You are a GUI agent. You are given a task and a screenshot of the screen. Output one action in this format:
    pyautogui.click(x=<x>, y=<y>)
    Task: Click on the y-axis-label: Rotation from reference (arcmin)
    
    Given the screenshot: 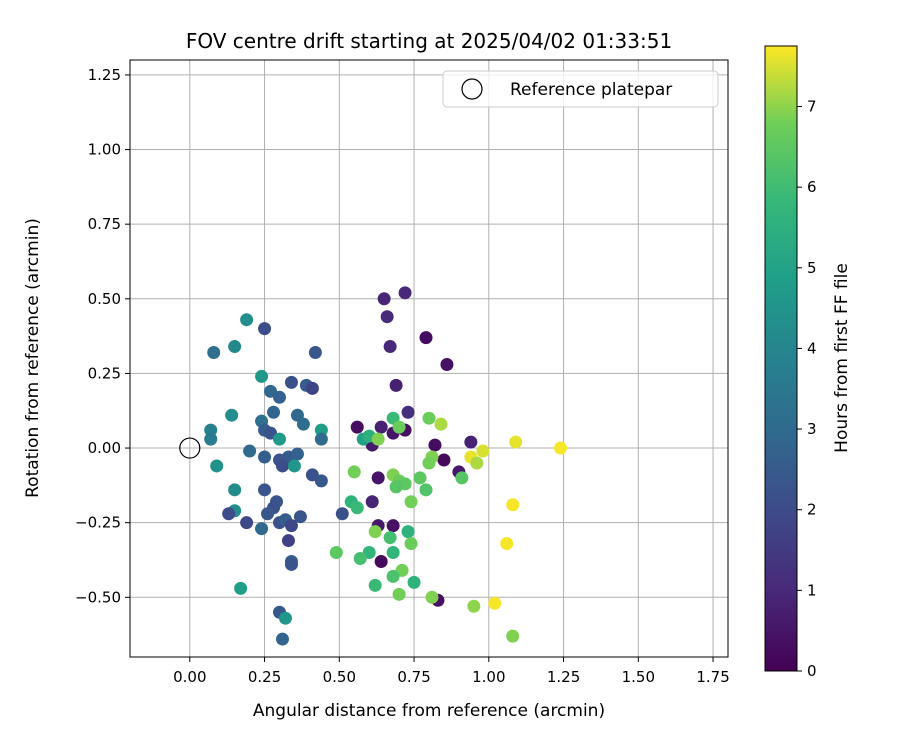 What is the action you would take?
    pyautogui.click(x=33, y=358)
    